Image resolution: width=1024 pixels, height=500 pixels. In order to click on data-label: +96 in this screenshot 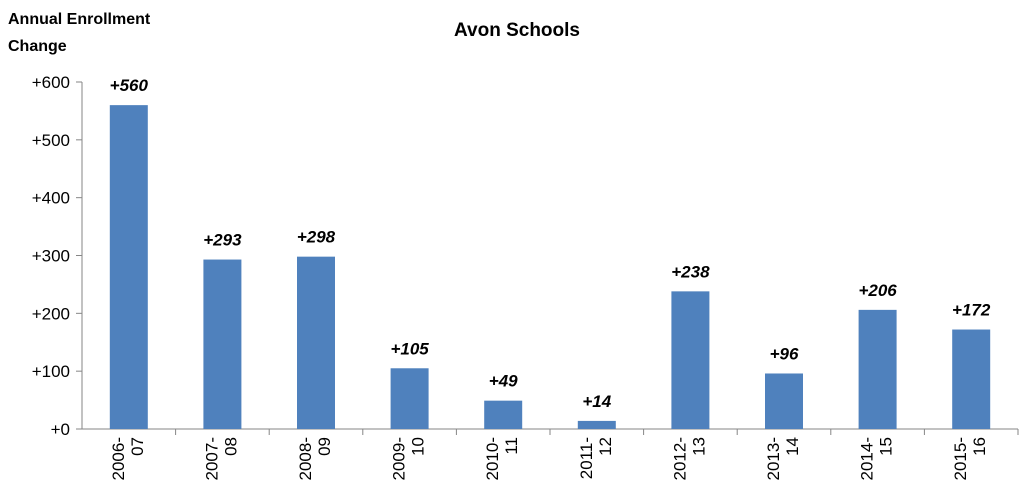, I will do `click(784, 353)`.